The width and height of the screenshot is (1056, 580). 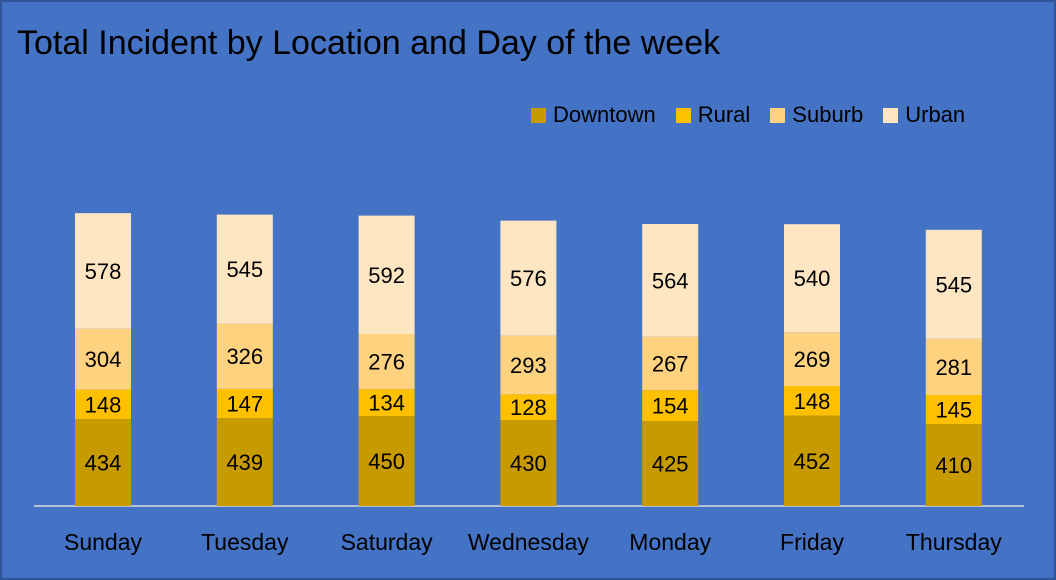 I want to click on bar-segment-suburb-monday, so click(x=670, y=363).